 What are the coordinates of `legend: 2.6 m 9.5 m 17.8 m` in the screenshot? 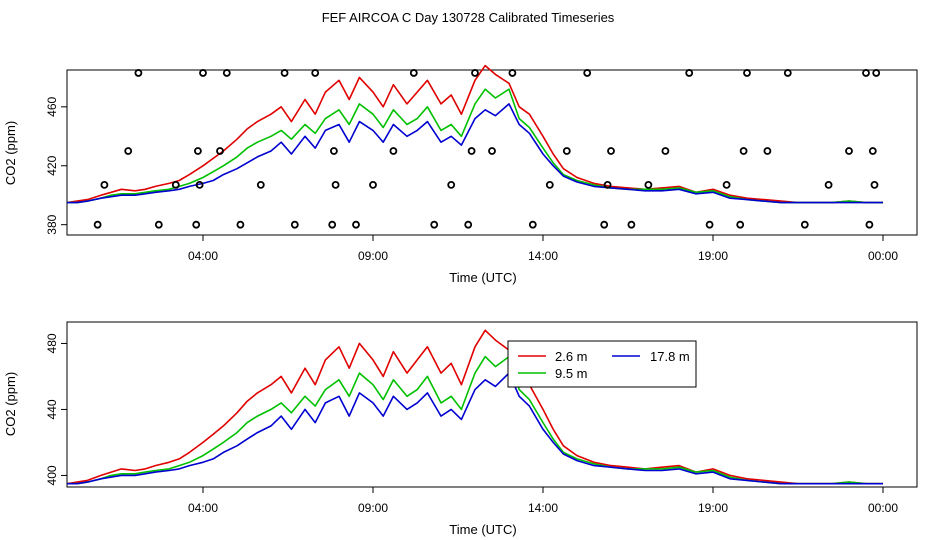 It's located at (602, 364).